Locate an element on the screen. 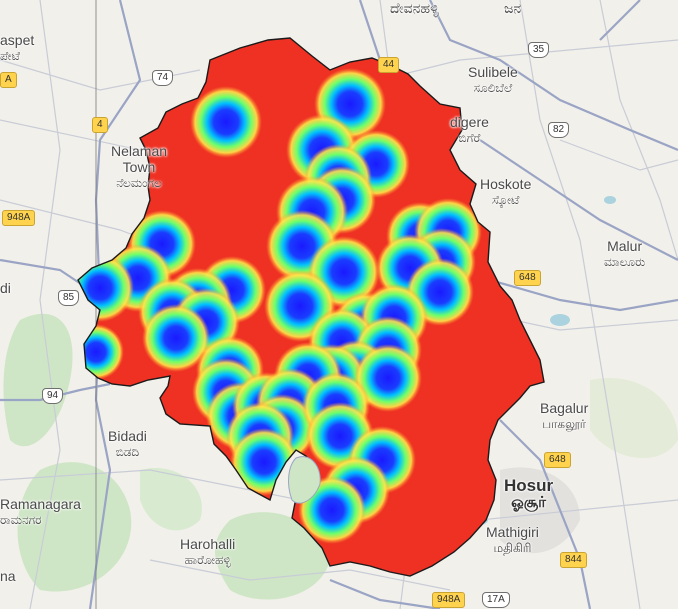  place-label-bagalur: Bagalur பாகலூர் is located at coordinates (564, 416).